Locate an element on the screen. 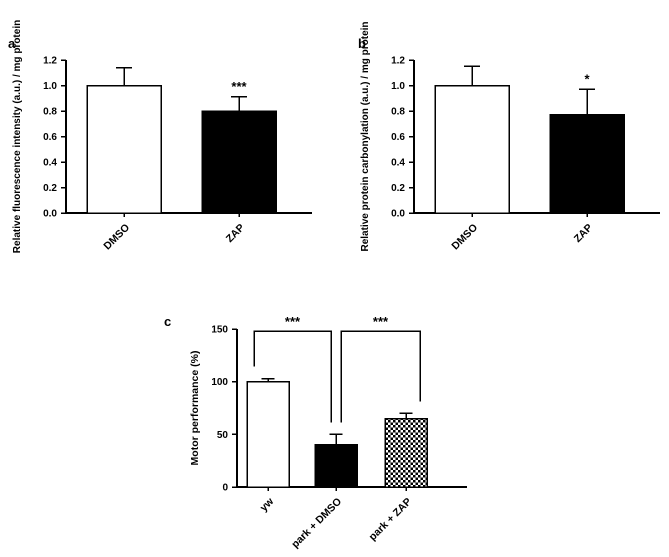  x-tick-label: park + ZAP is located at coordinates (390, 519).